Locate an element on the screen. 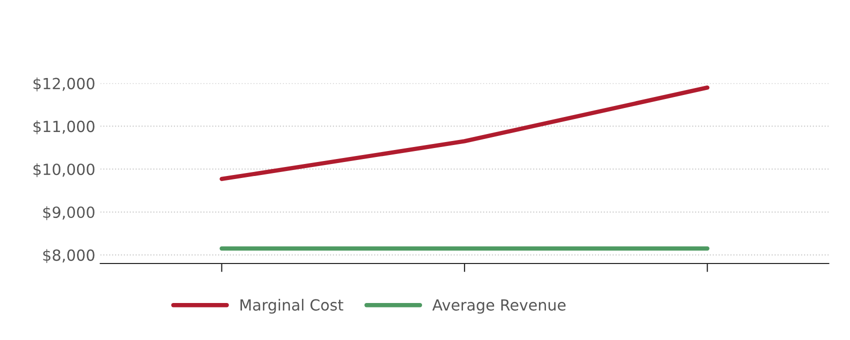 The height and width of the screenshot is (340, 850). y-tick-label: $9,000 is located at coordinates (68, 213).